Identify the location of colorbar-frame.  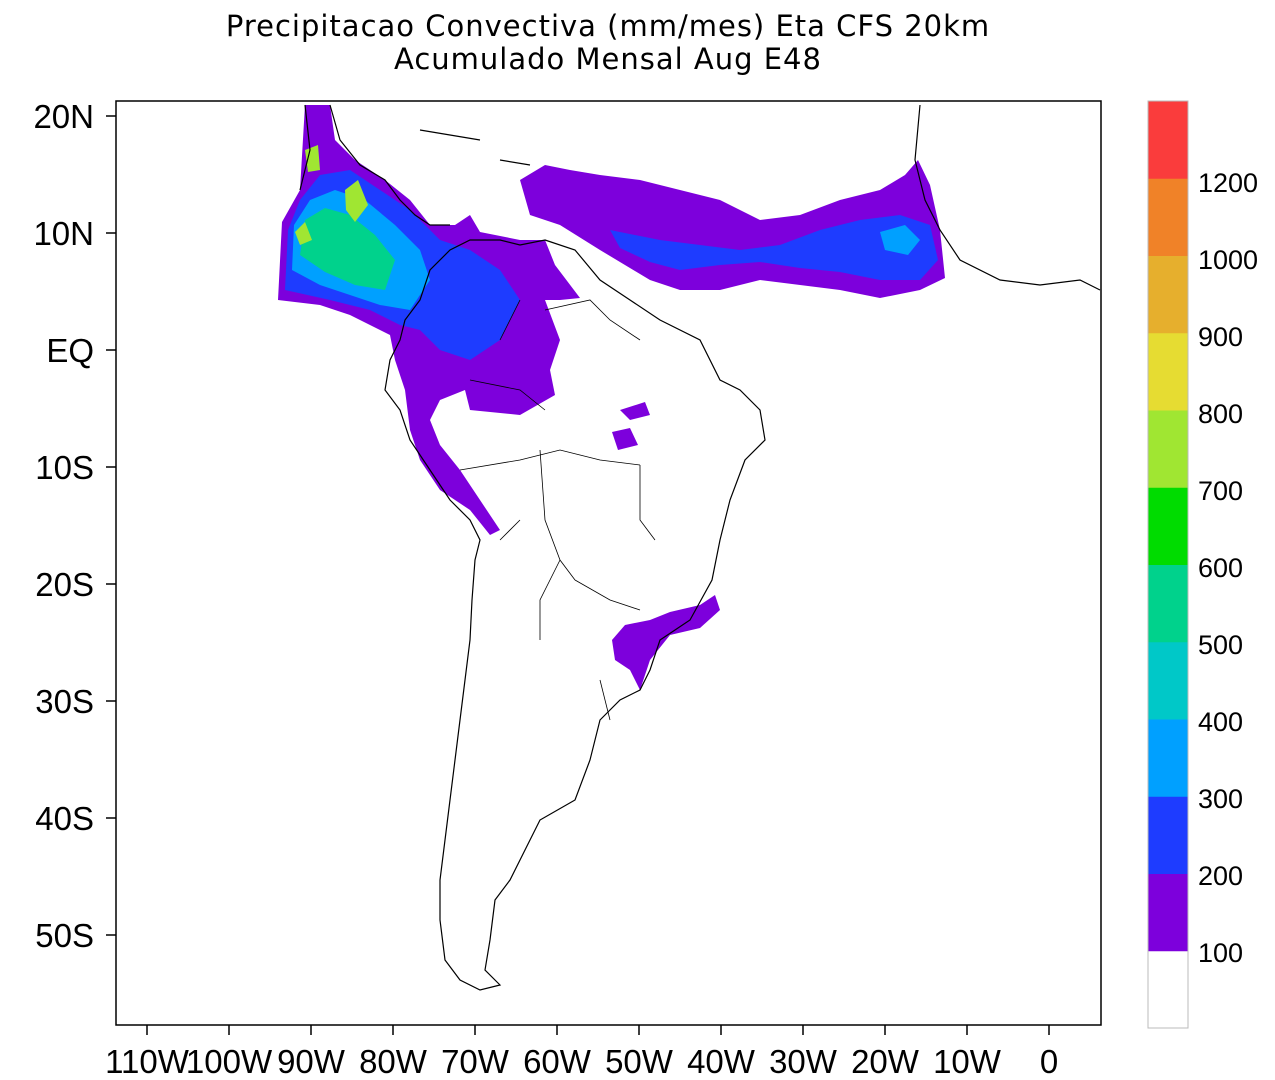
(1168, 564).